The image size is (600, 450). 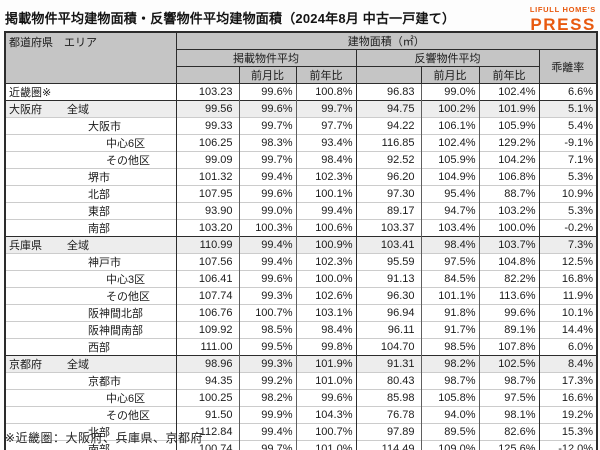 What do you see at coordinates (388, 143) in the screenshot?
I see `inquiry-avg-cell: 116.85` at bounding box center [388, 143].